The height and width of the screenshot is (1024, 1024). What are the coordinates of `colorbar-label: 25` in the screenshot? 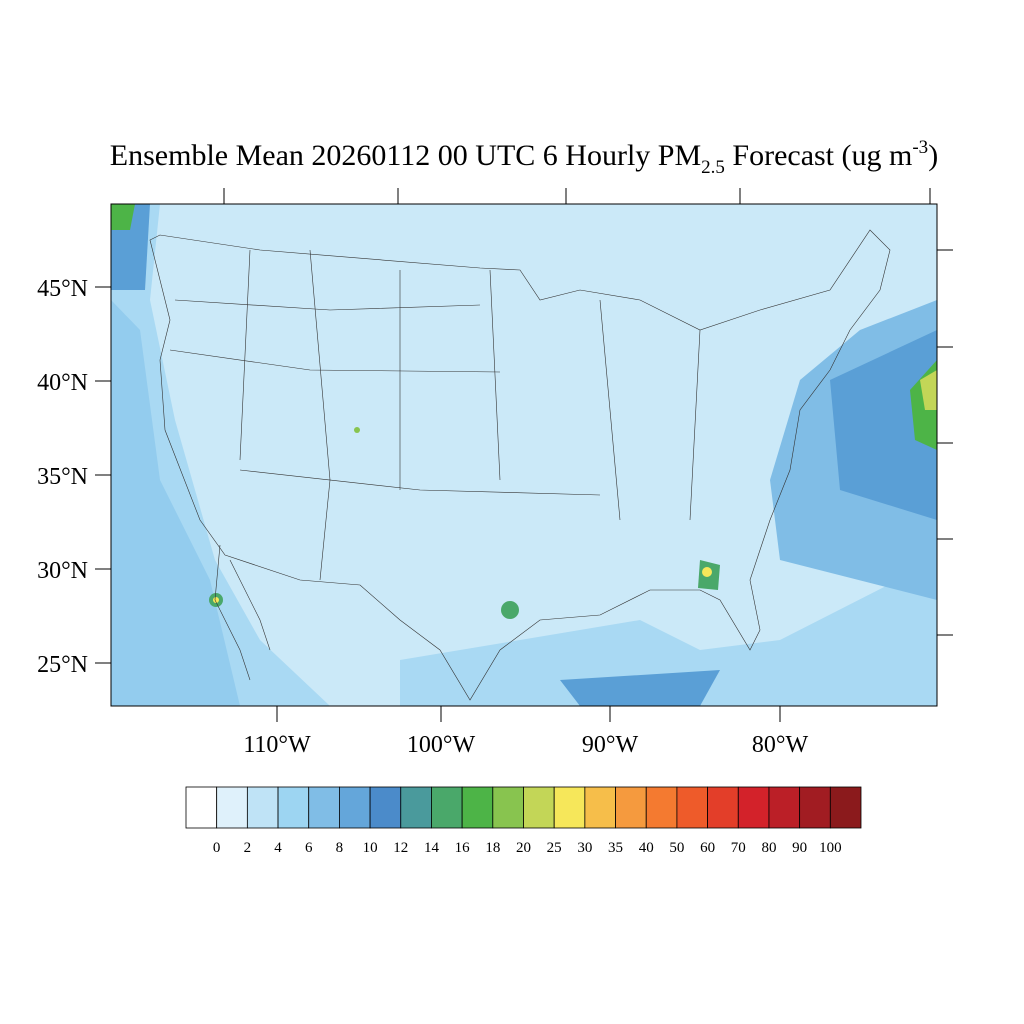 It's located at (554, 848).